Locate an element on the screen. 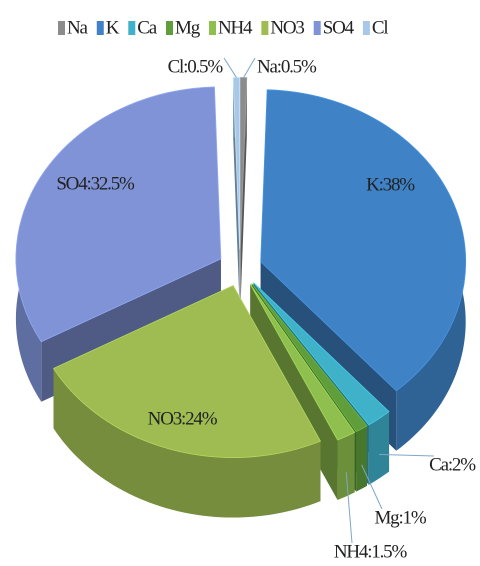 The width and height of the screenshot is (480, 566). legend-label: K is located at coordinates (113, 27).